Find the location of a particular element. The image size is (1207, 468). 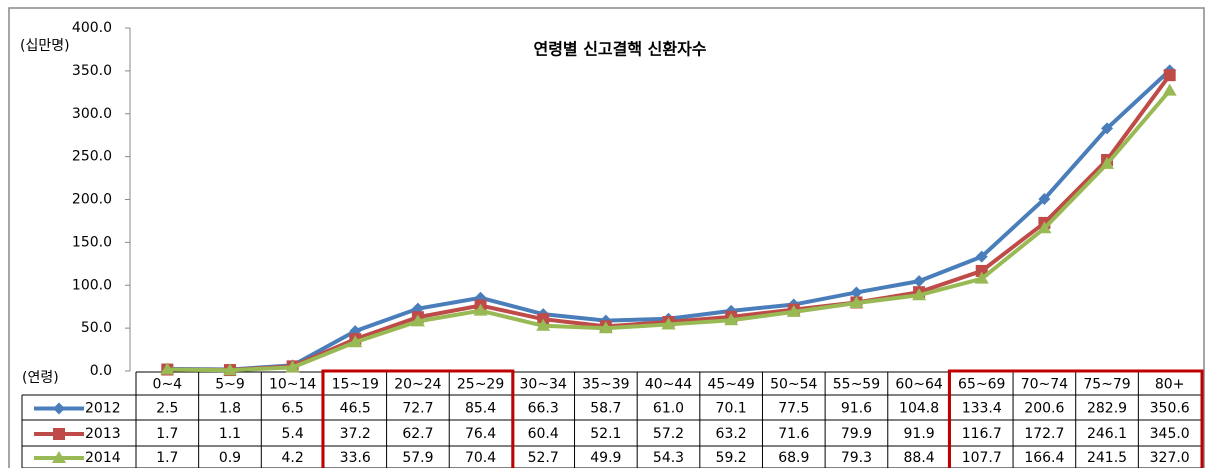

table-cell: 57.2 is located at coordinates (668, 434).